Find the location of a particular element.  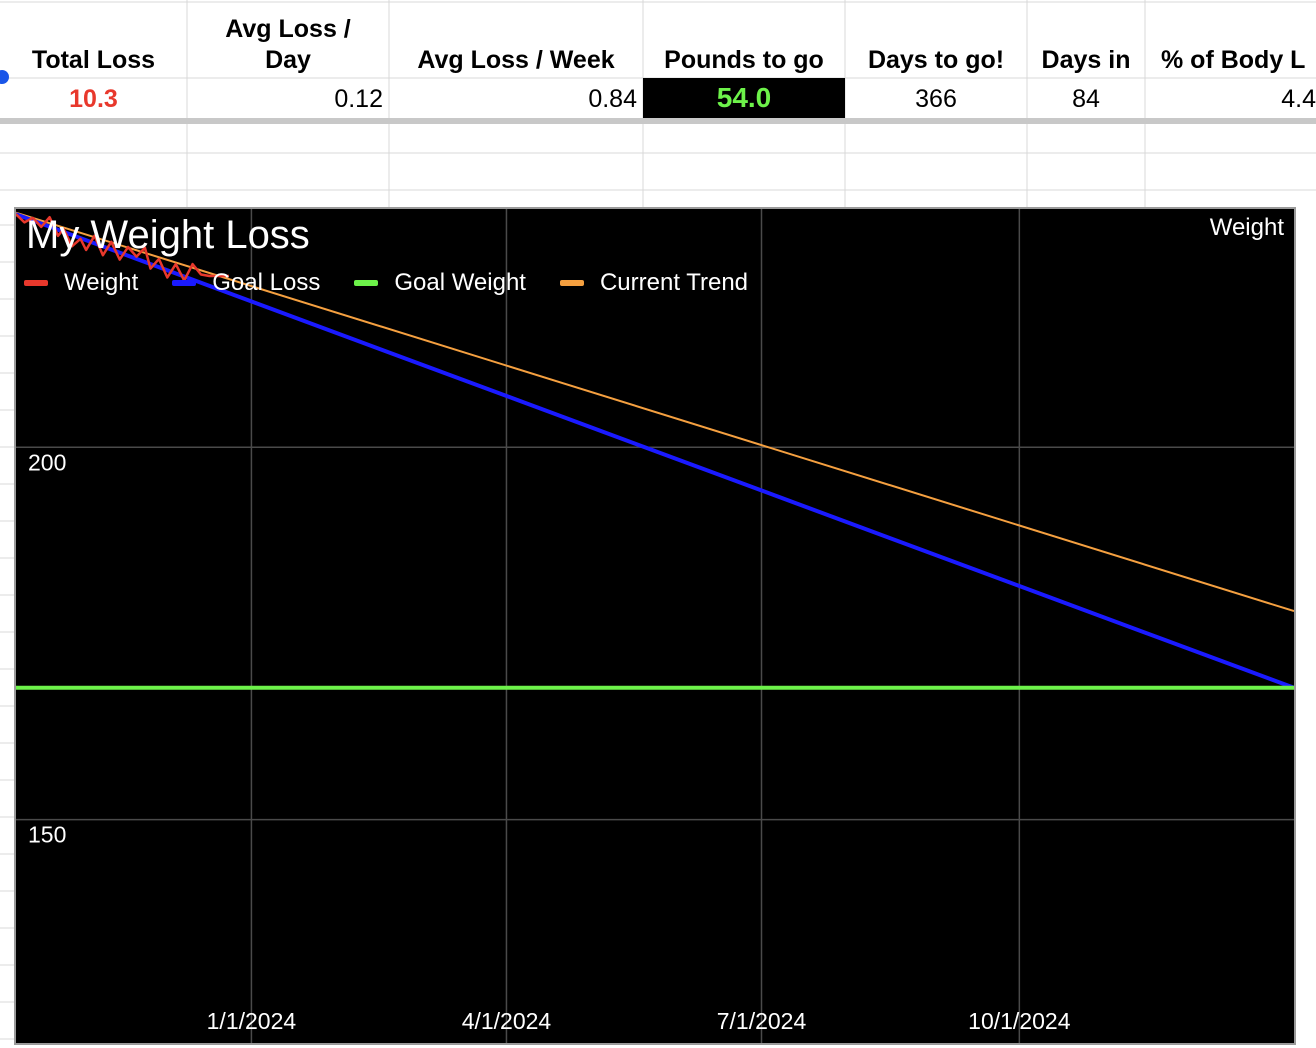

legend-swatch-weight is located at coordinates (36, 283).